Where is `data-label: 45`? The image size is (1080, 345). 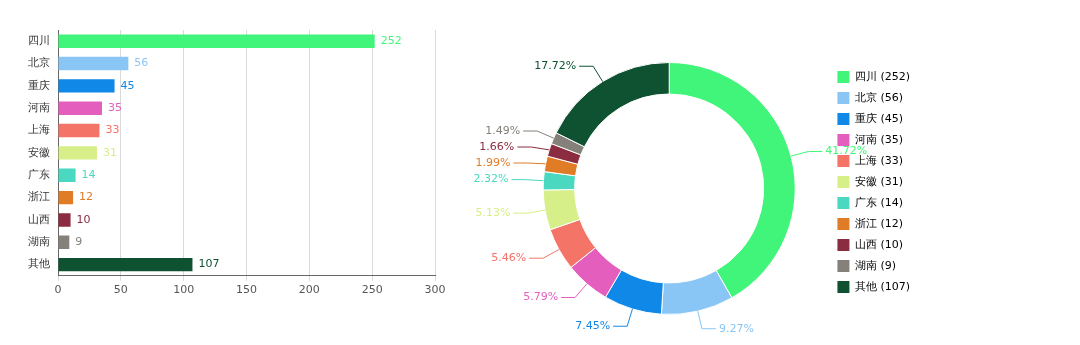 data-label: 45 is located at coordinates (127, 85).